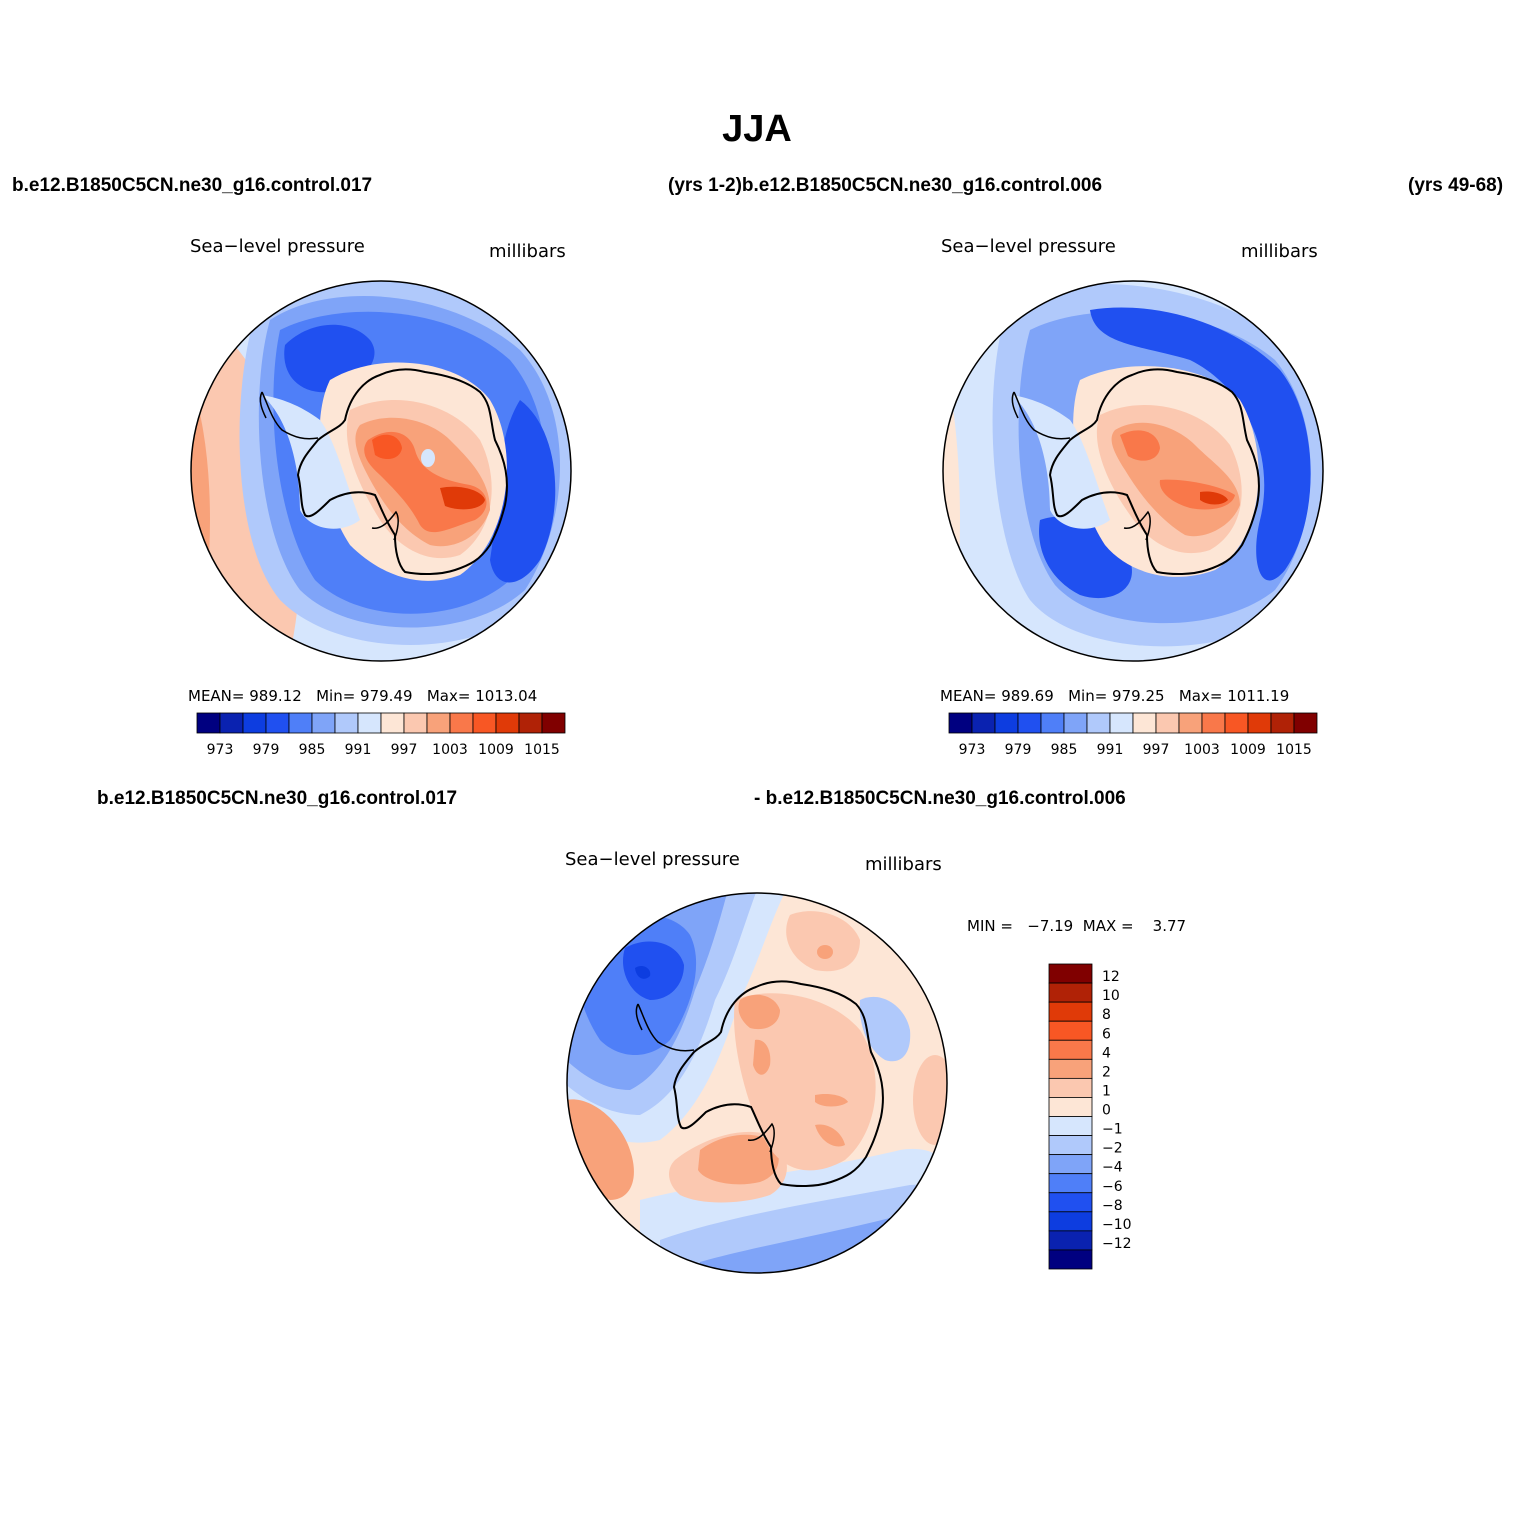 The height and width of the screenshot is (1514, 1514). Describe the element at coordinates (1112, 1187) in the screenshot. I see `panel3-colorbar-tick-label: −6` at that location.